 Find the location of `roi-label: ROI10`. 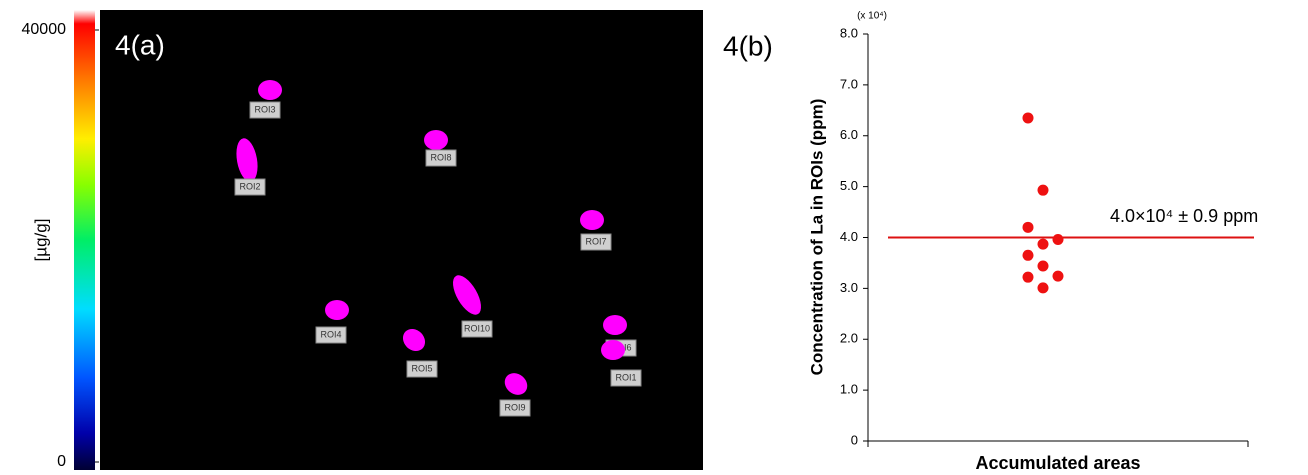

roi-label: ROI10 is located at coordinates (477, 328).